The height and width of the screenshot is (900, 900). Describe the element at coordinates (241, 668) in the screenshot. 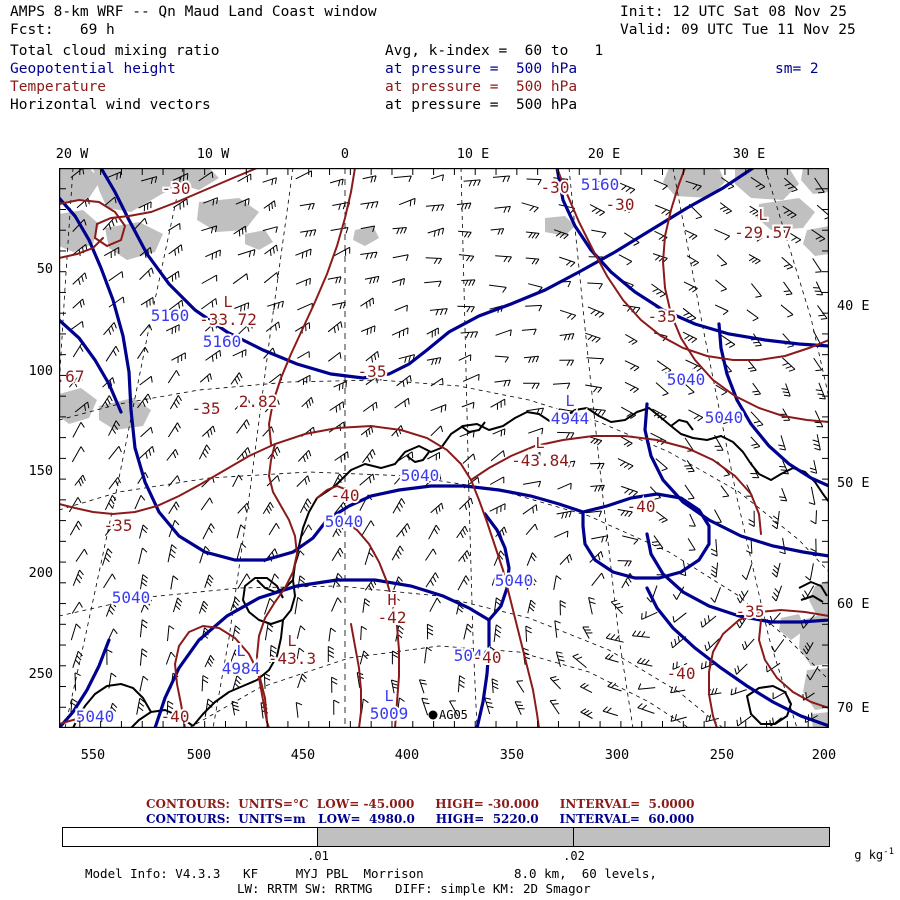

I see `svg-text: 4984` at that location.